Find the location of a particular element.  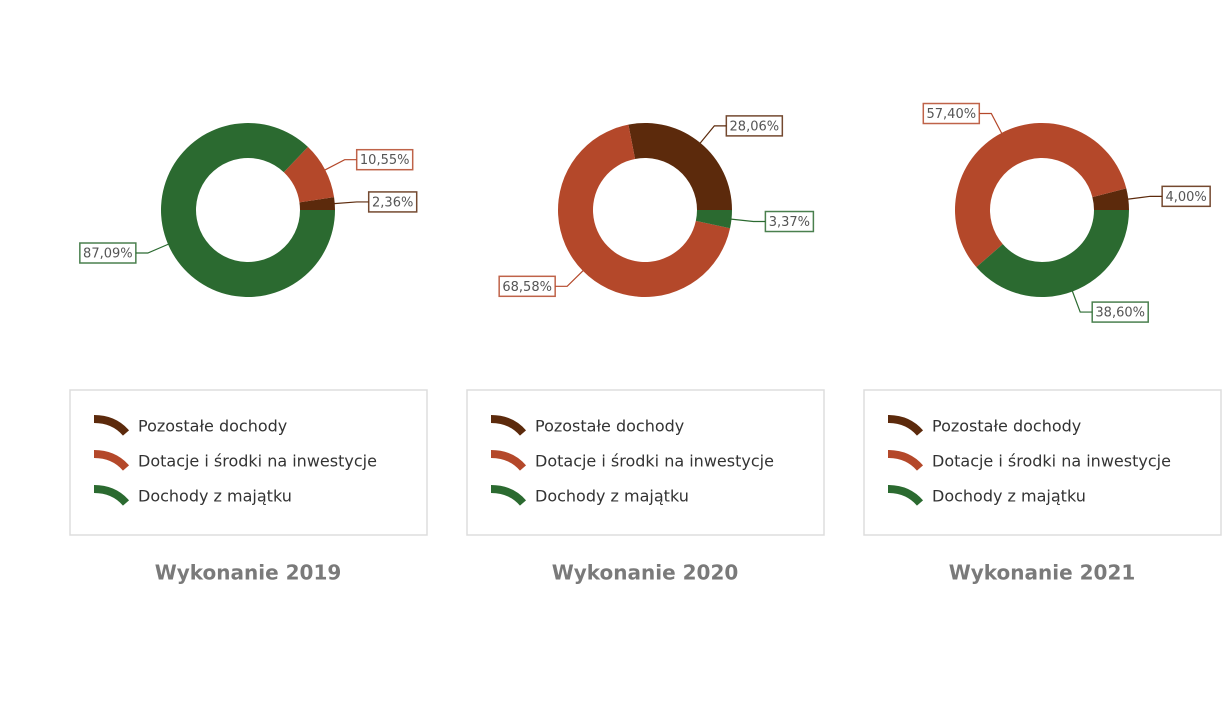

data-label: 68,58% is located at coordinates (527, 287).